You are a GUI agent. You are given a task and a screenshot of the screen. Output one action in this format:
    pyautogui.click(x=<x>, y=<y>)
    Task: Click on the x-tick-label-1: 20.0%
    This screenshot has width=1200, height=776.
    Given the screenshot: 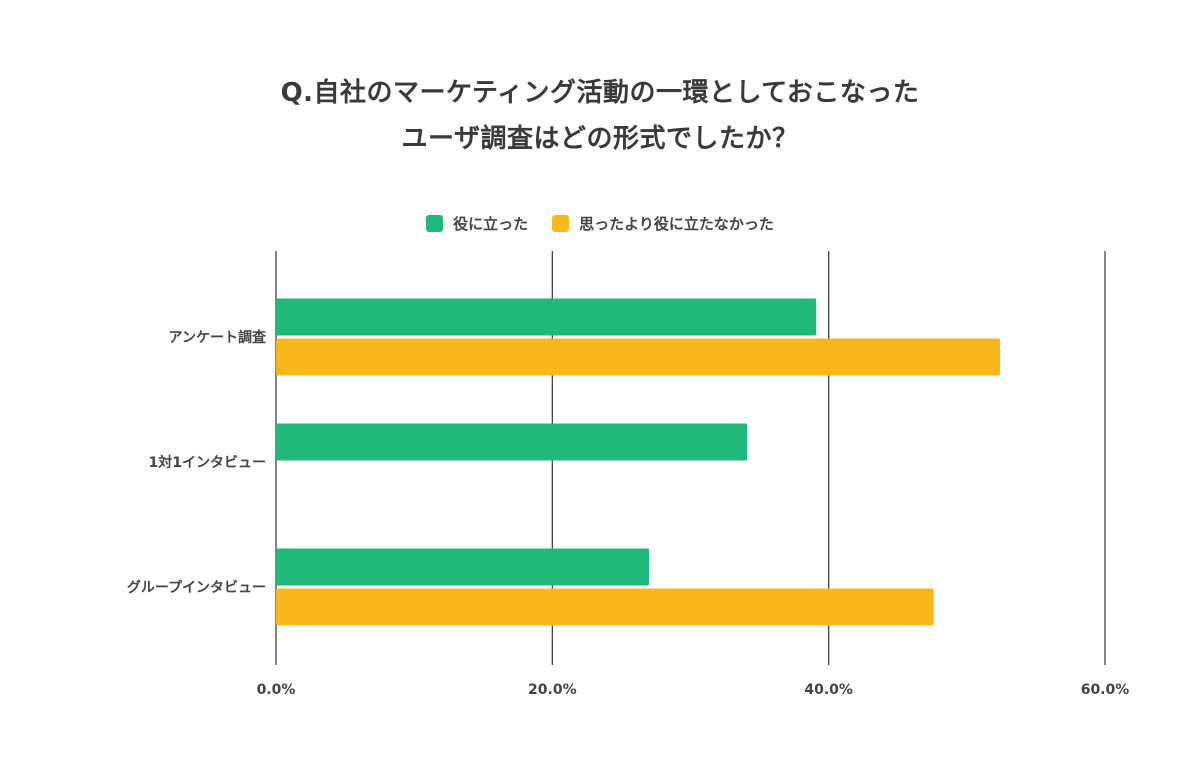 What is the action you would take?
    pyautogui.click(x=552, y=690)
    